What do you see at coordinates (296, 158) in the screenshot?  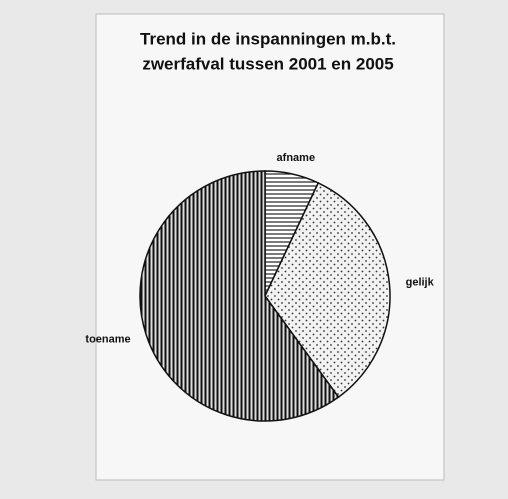 I see `slice-label: afname` at bounding box center [296, 158].